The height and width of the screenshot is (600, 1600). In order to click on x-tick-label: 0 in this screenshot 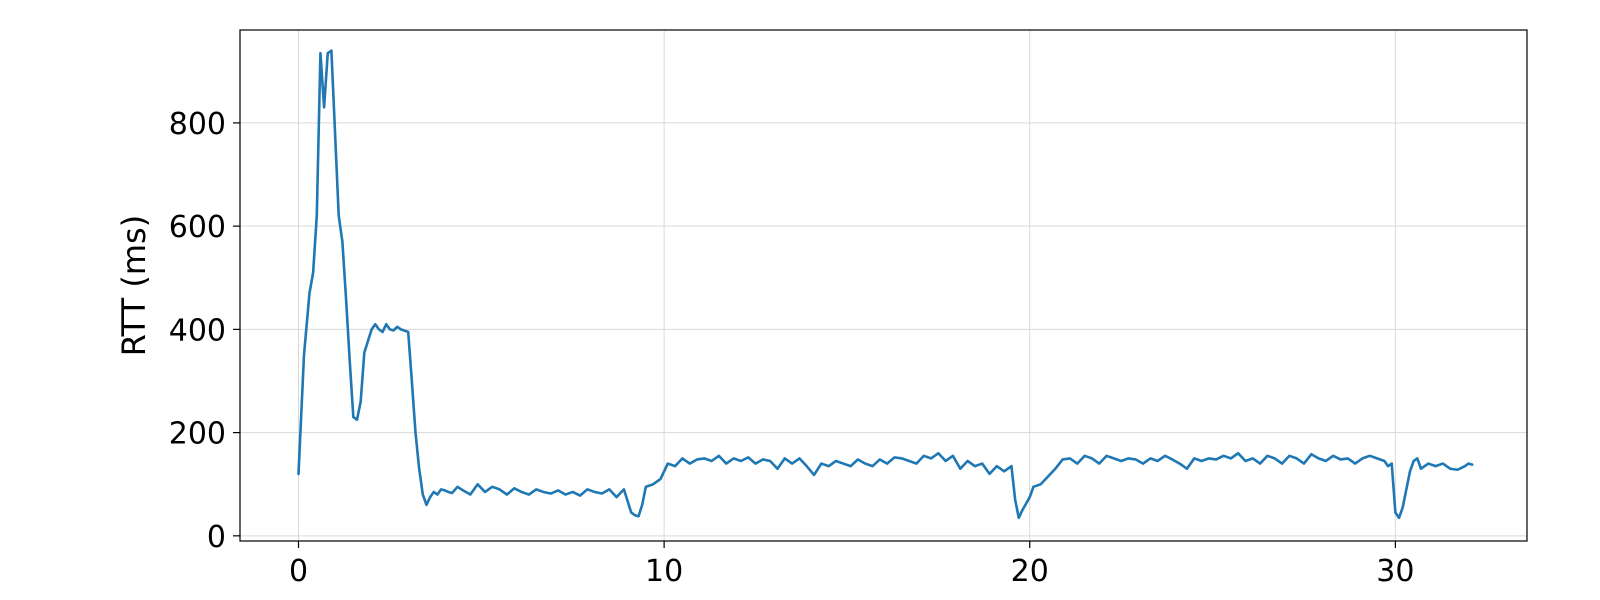, I will do `click(298, 571)`.